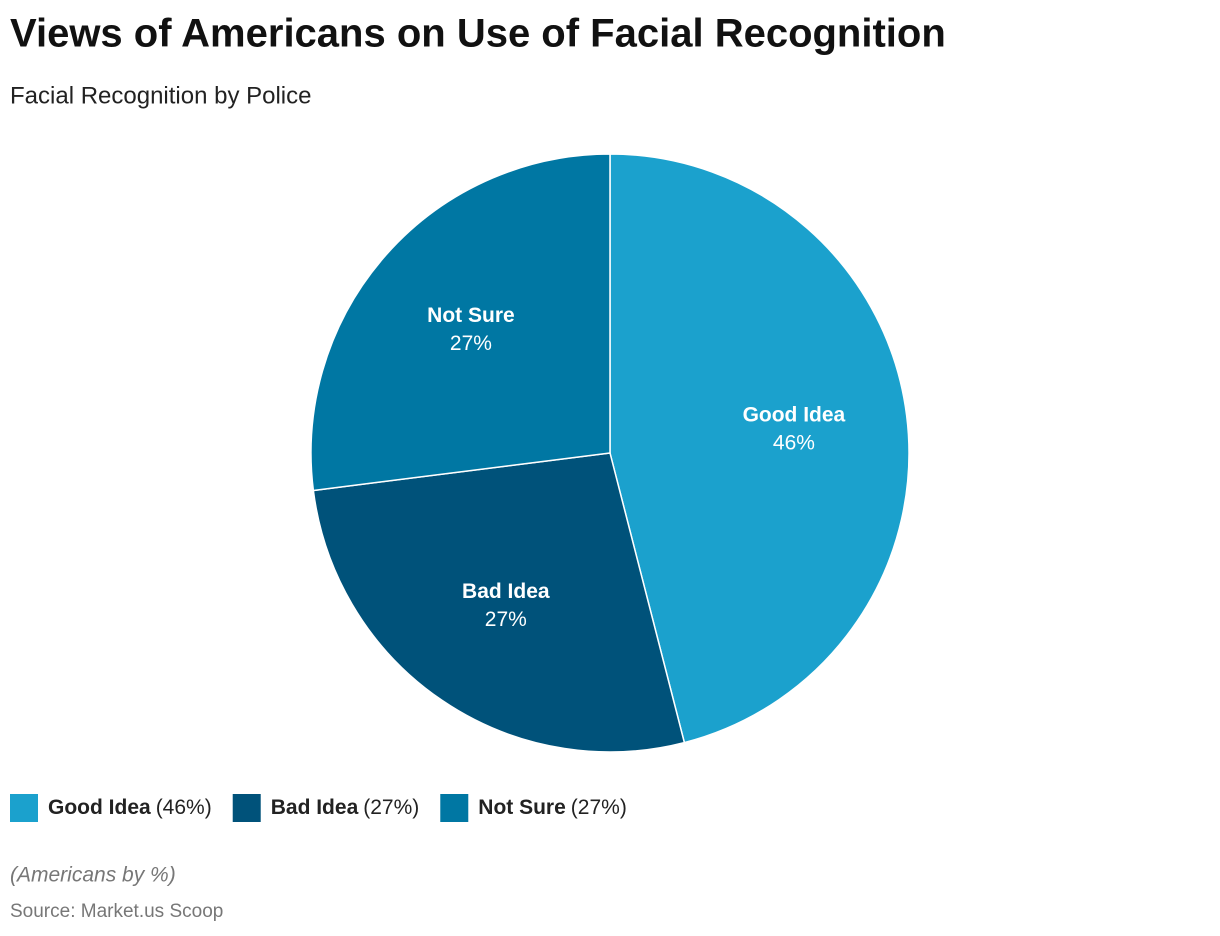 This screenshot has height=936, width=1220. What do you see at coordinates (93, 875) in the screenshot?
I see `note: (Americans by %)` at bounding box center [93, 875].